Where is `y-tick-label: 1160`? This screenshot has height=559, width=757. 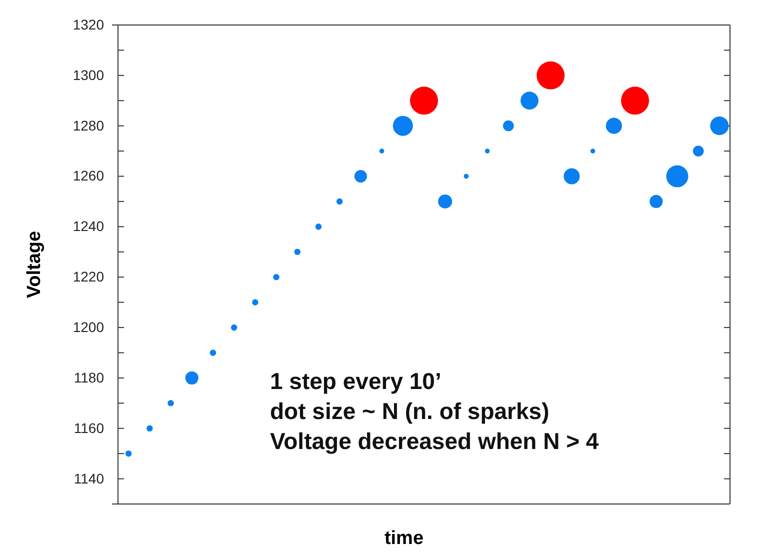
y-tick-label: 1160 is located at coordinates (89, 428).